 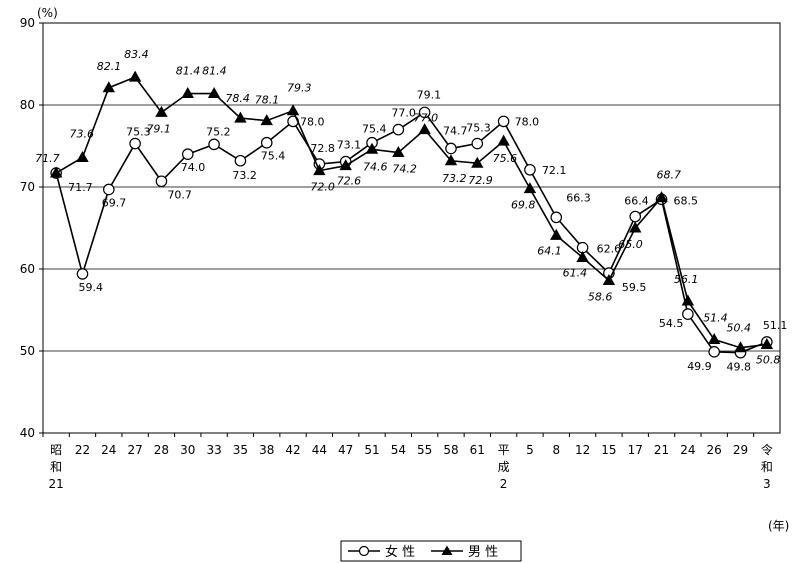 What do you see at coordinates (187, 450) in the screenshot?
I see `x-tick-label: 30` at bounding box center [187, 450].